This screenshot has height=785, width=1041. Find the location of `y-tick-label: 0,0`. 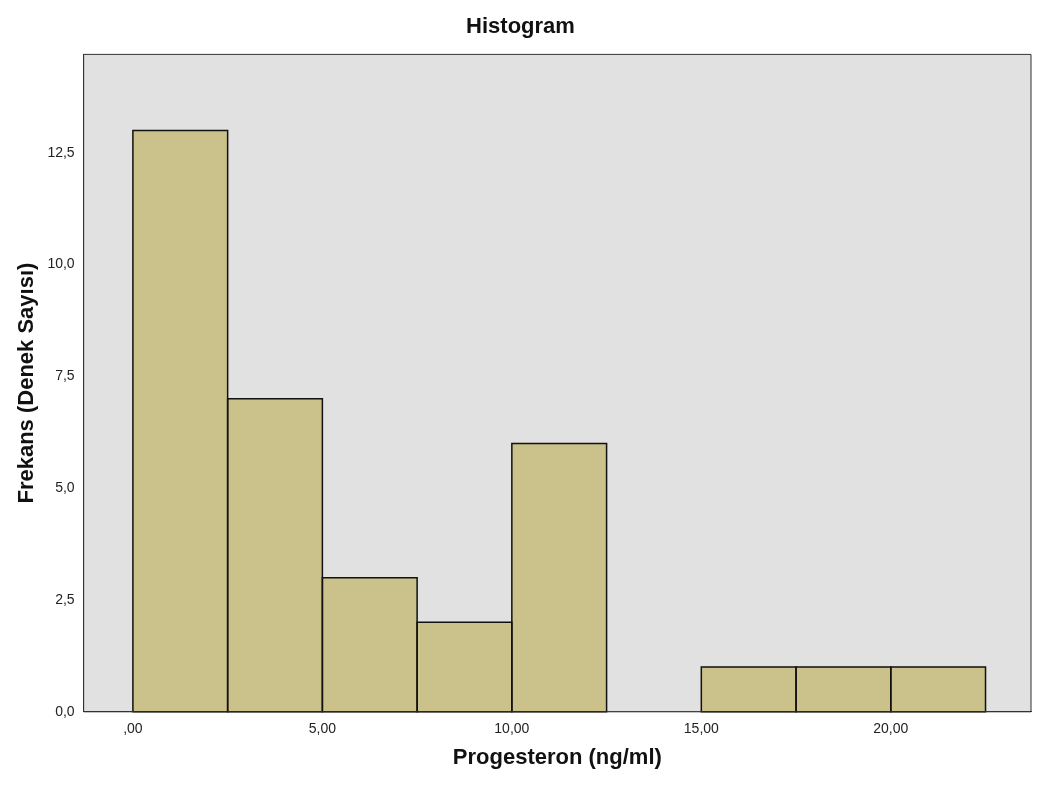

y-tick-label: 0,0 is located at coordinates (65, 710).